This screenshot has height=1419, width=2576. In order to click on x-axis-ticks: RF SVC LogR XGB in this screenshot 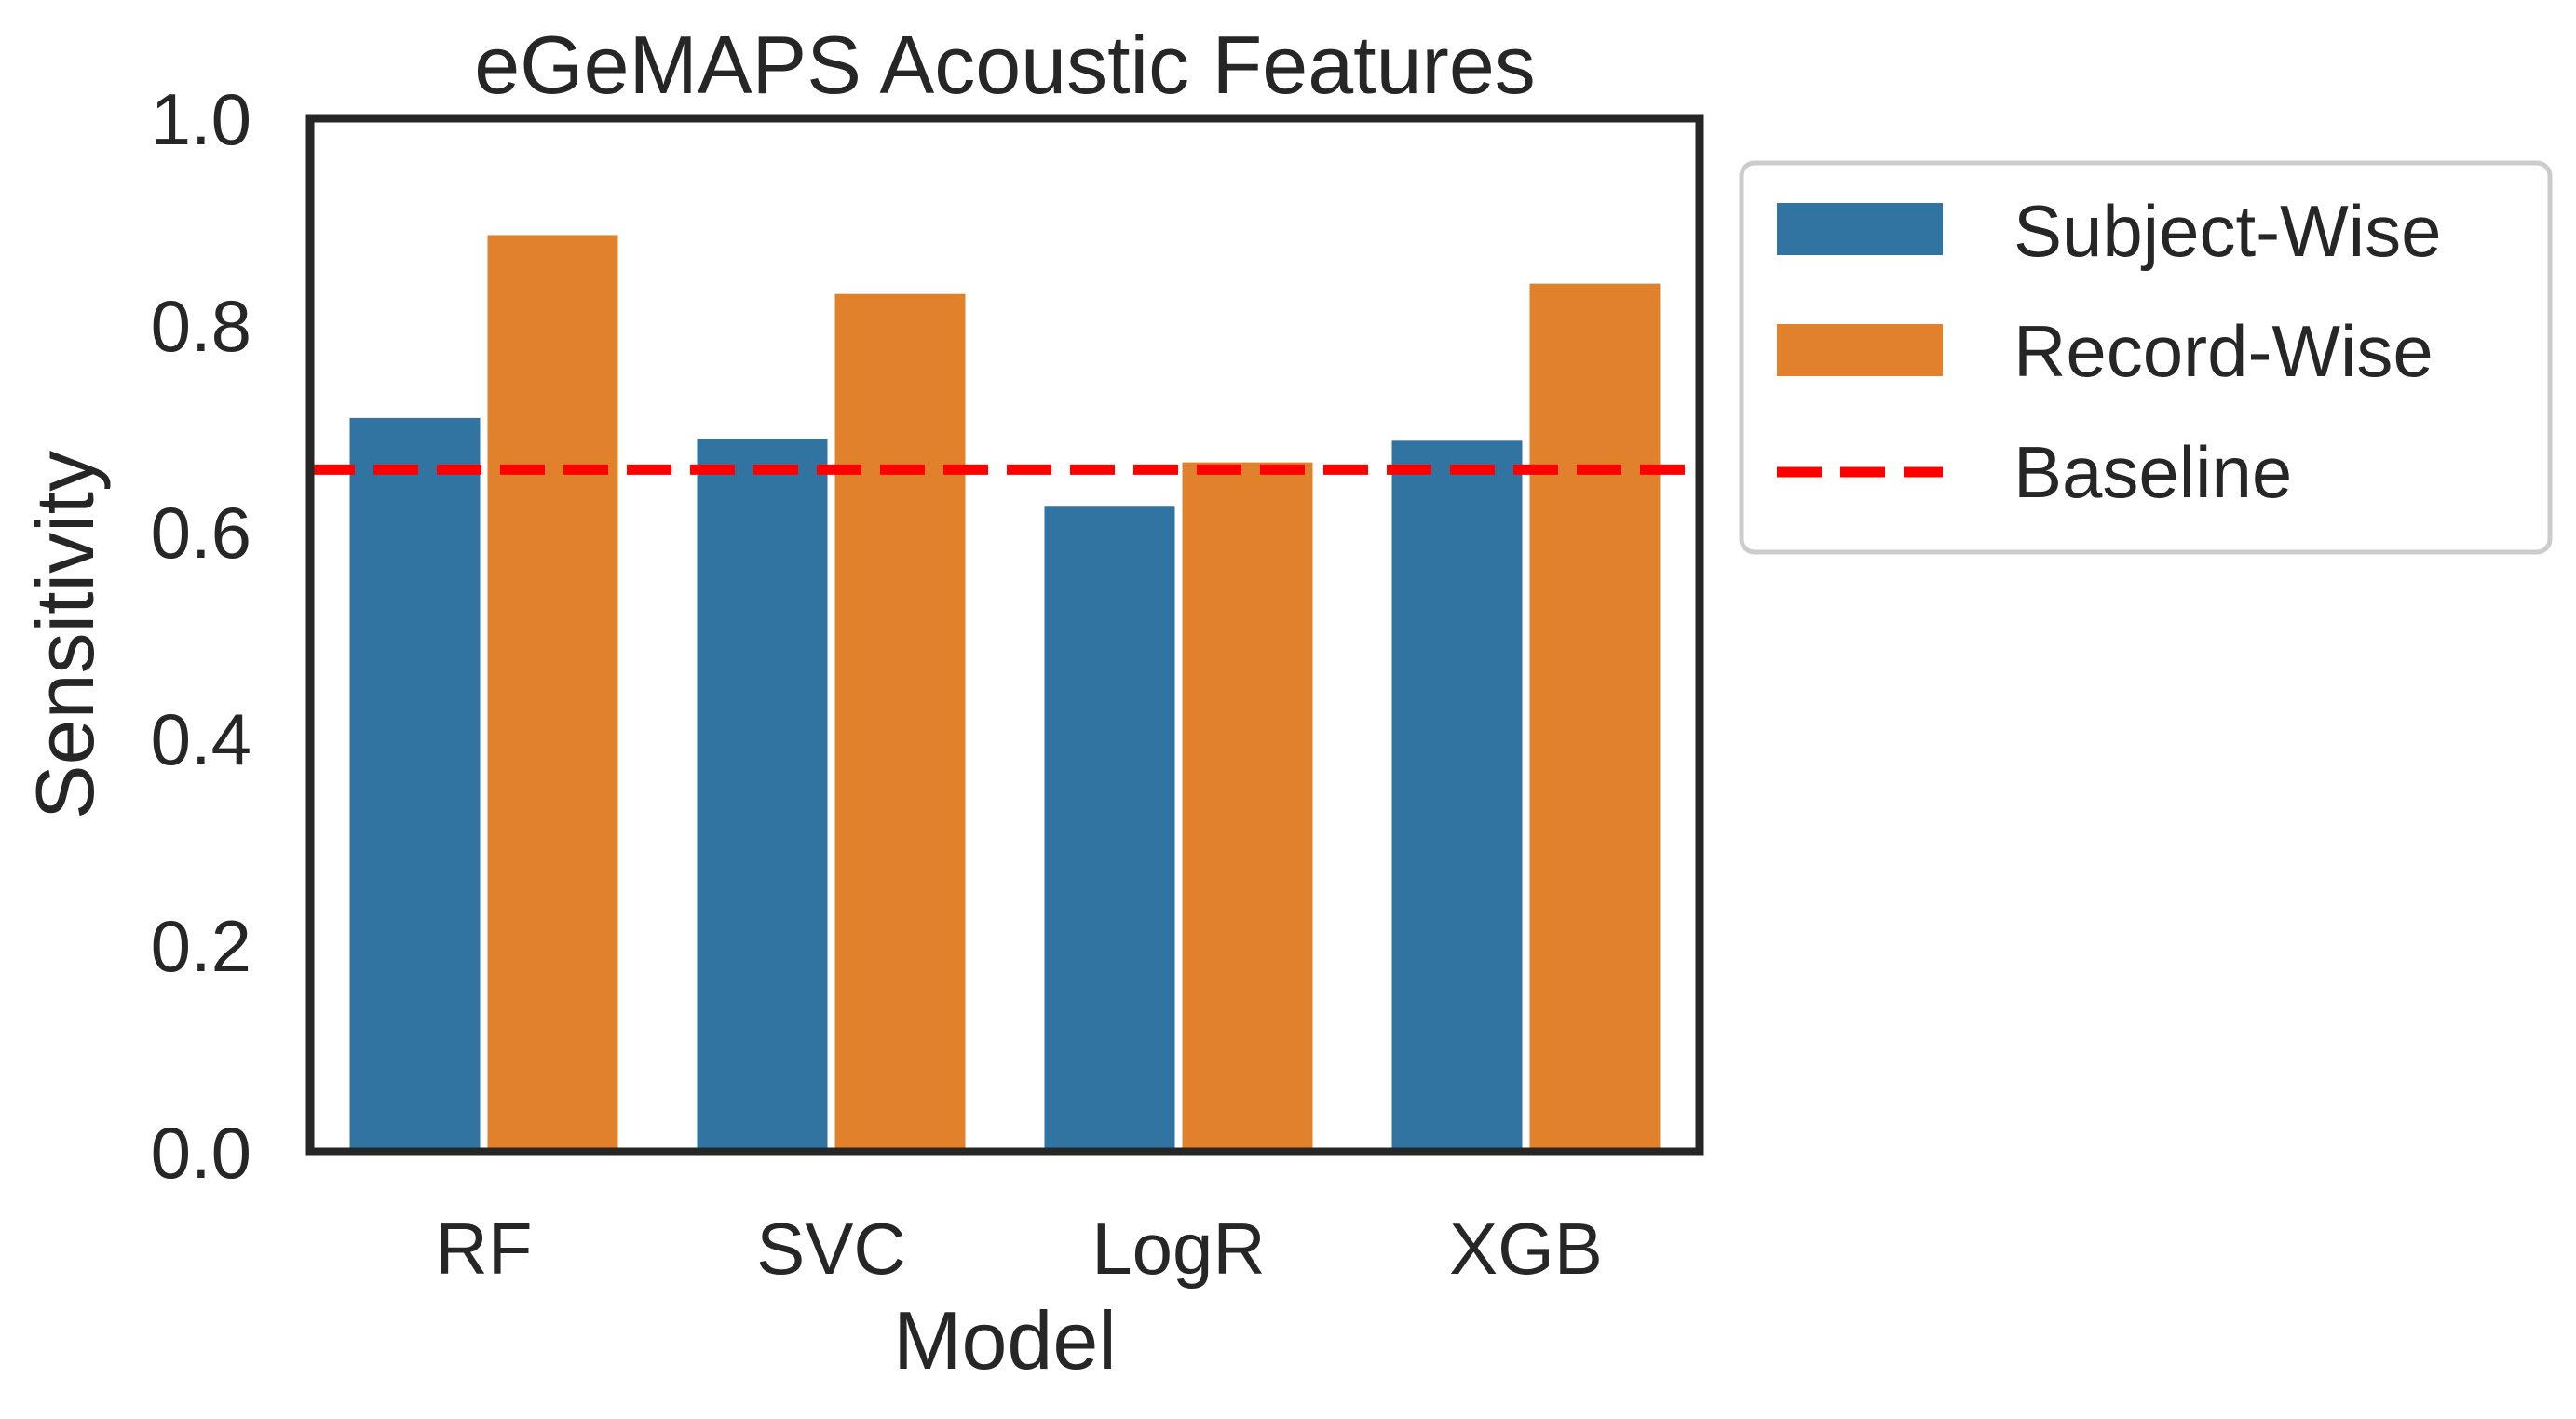, I will do `click(1019, 1249)`.